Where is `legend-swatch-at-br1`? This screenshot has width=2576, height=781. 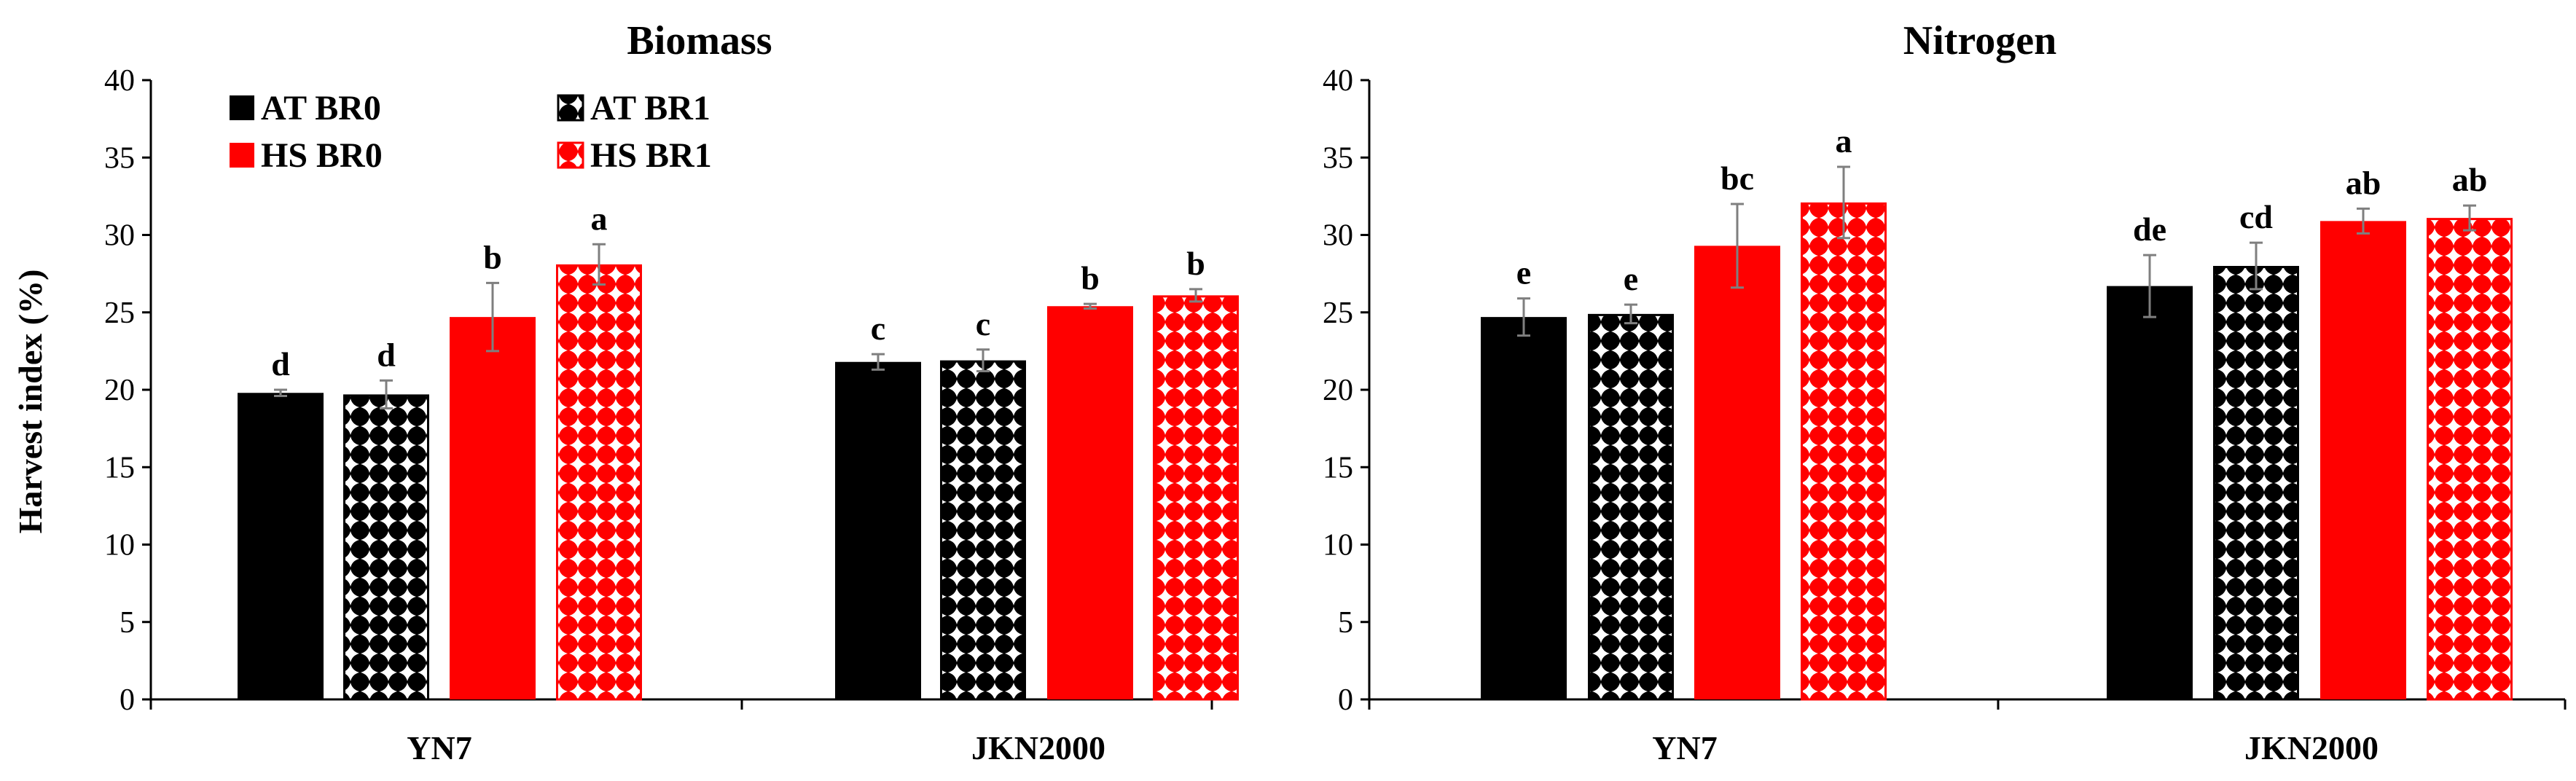
legend-swatch-at-br1 is located at coordinates (570, 108).